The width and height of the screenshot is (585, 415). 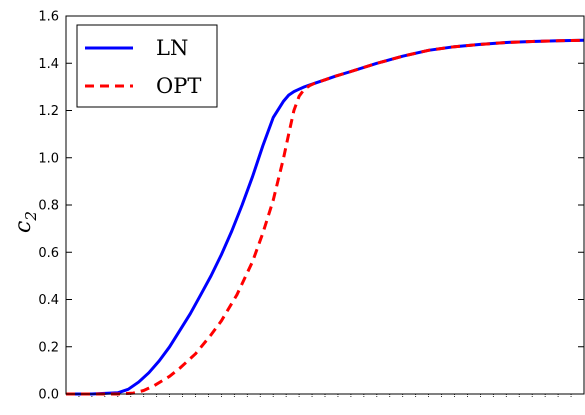 What do you see at coordinates (325, 396) in the screenshot?
I see `x-axis` at bounding box center [325, 396].